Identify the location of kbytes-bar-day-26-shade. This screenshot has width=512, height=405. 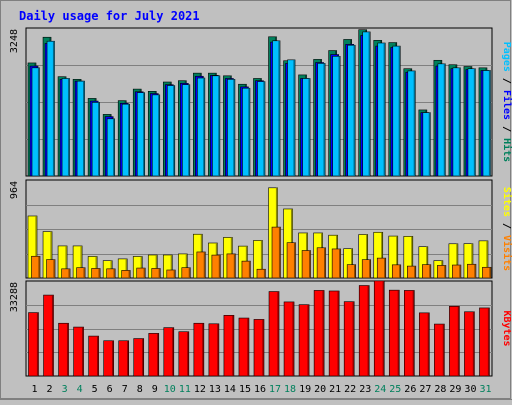
(413, 333).